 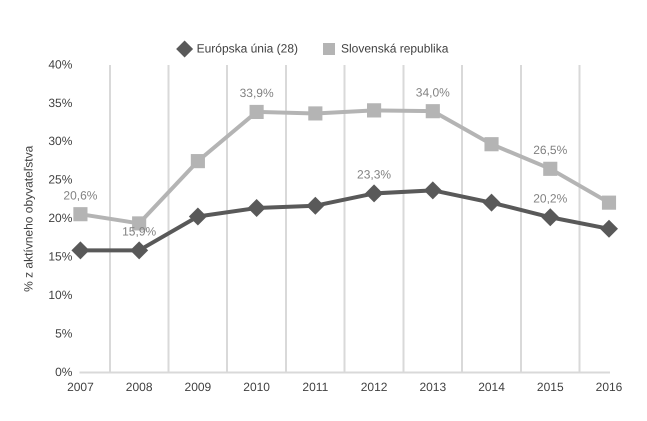 What do you see at coordinates (60, 218) in the screenshot?
I see `y-tick-label: 20%` at bounding box center [60, 218].